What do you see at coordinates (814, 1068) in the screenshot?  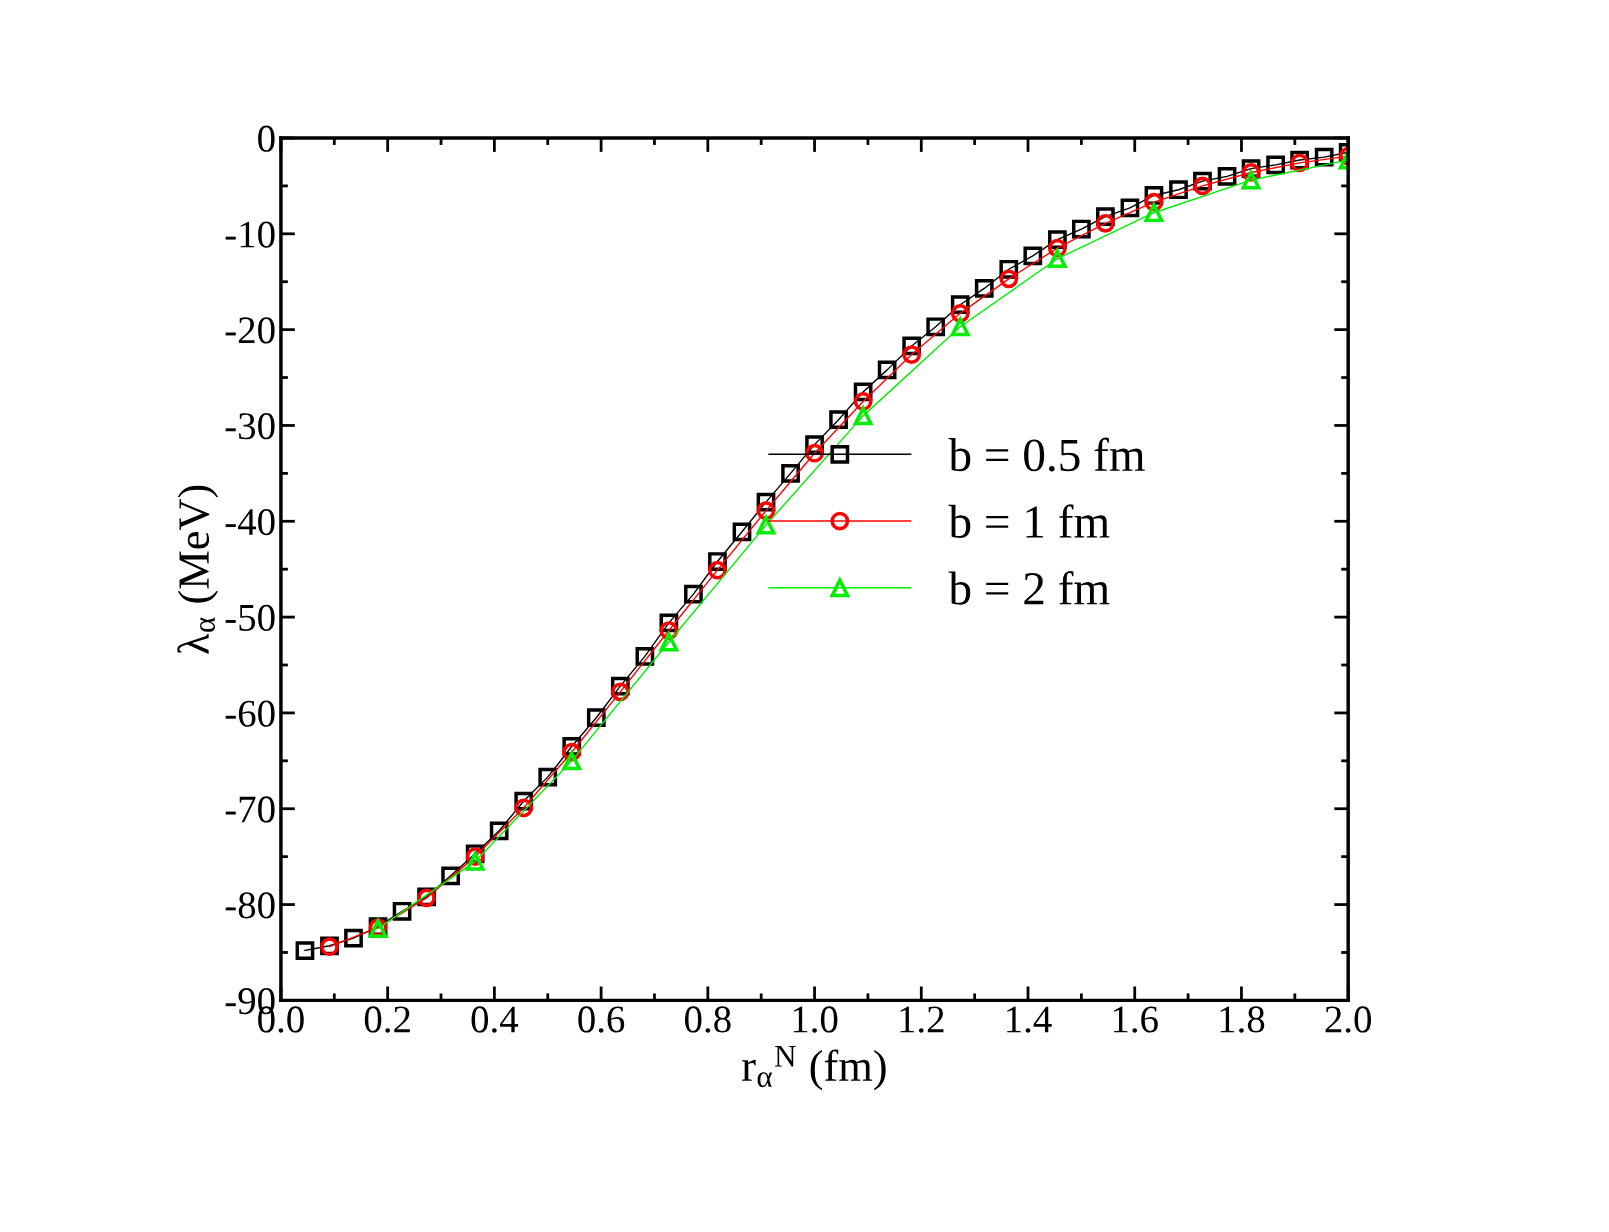 I see `x-axis-title: r$_{α}$$^{N}$ (fm)` at bounding box center [814, 1068].